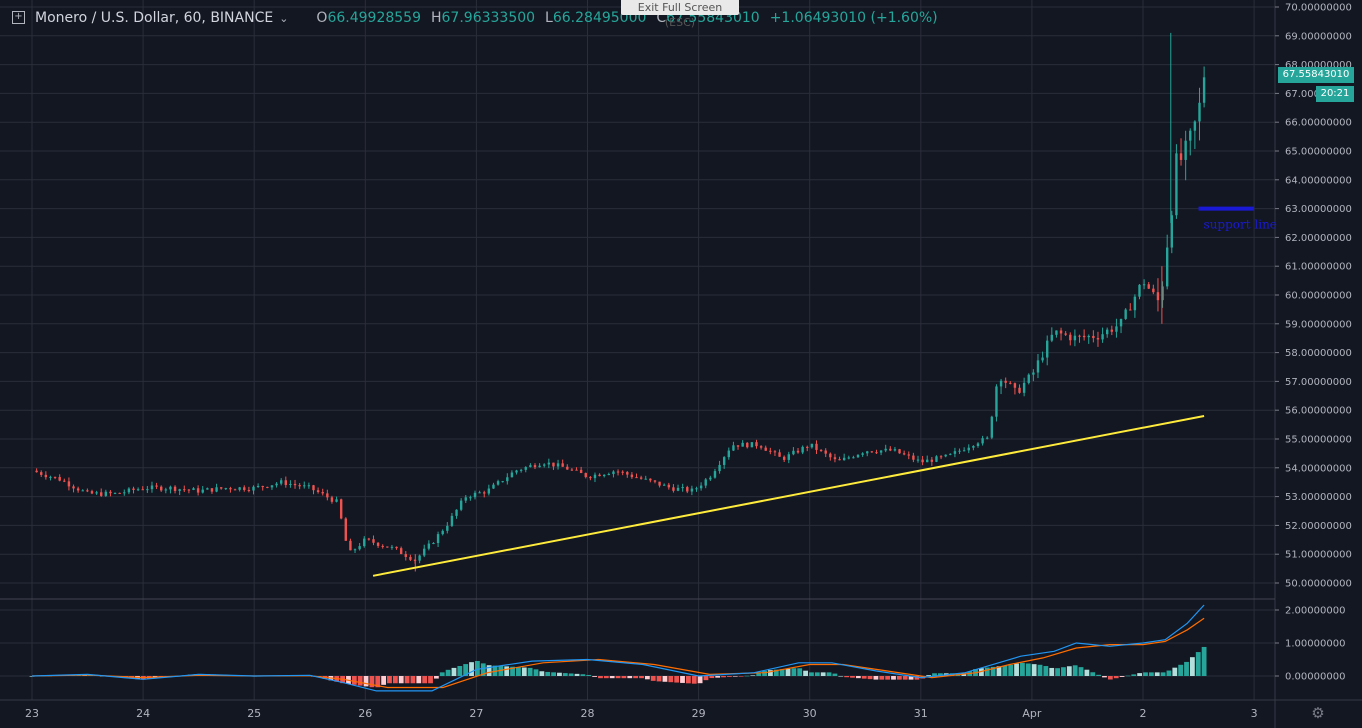 The image size is (1362, 728). What do you see at coordinates (18, 17) in the screenshot?
I see `add-symbol-icon: +` at bounding box center [18, 17].